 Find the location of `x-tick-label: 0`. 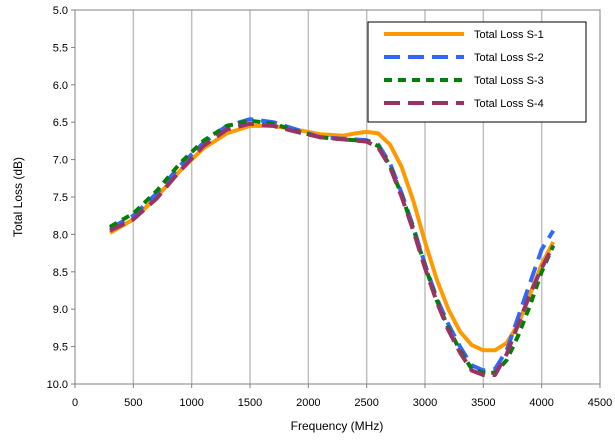

x-tick-label: 0 is located at coordinates (75, 403).